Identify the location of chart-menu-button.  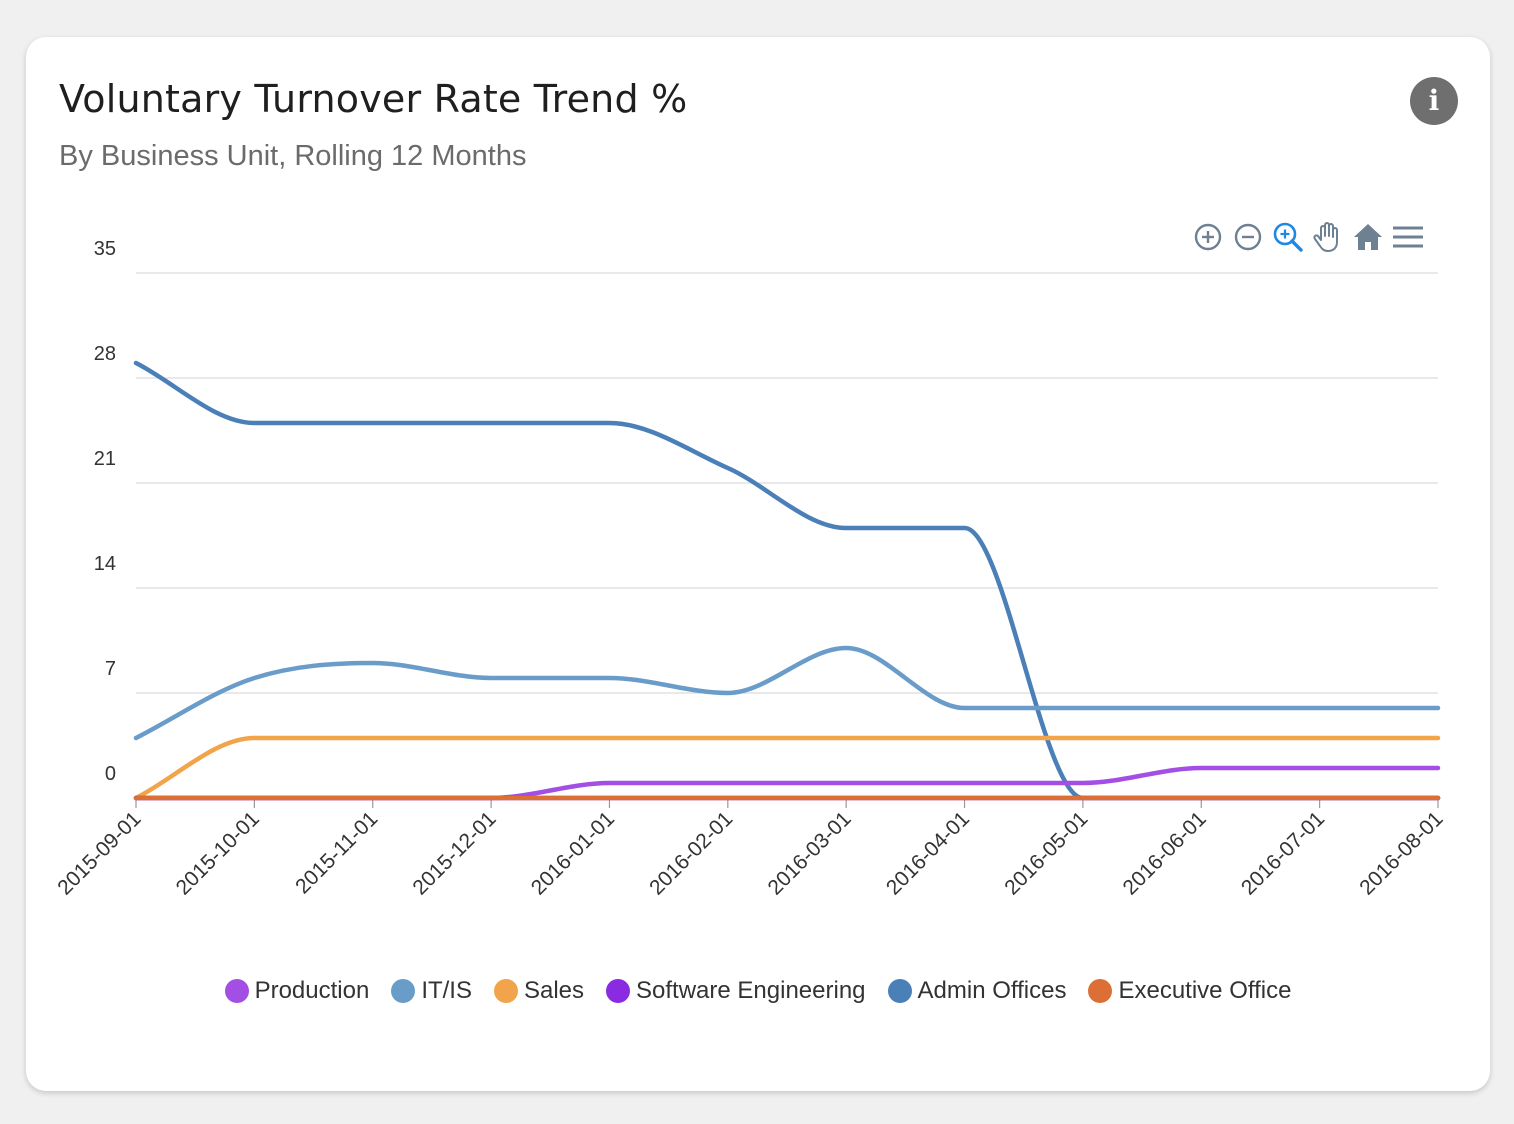
(1408, 237).